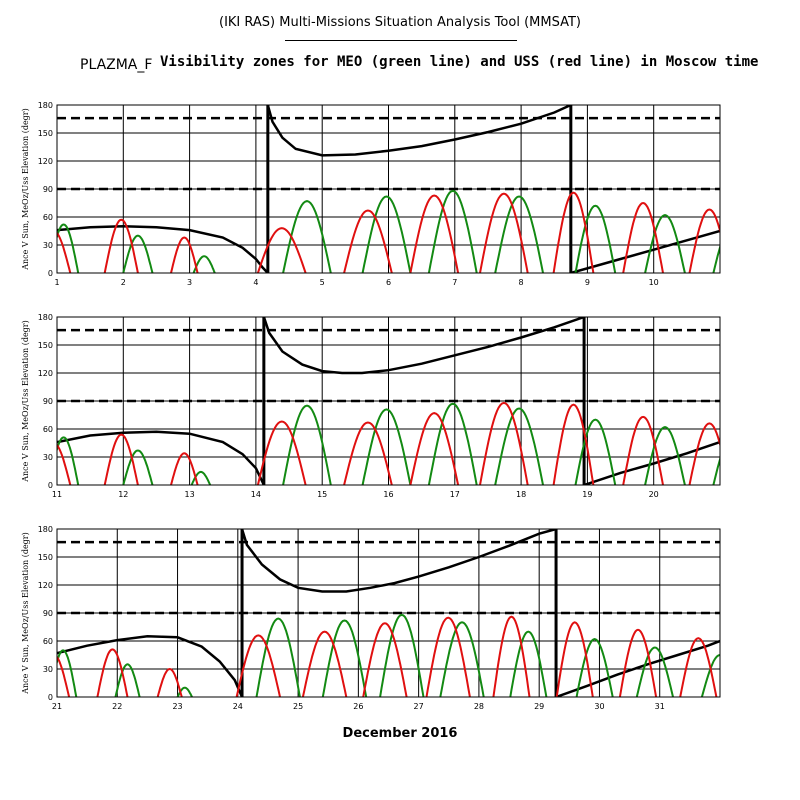 The image size is (800, 800). Describe the element at coordinates (660, 706) in the screenshot. I see `x-tick-label: 31` at that location.